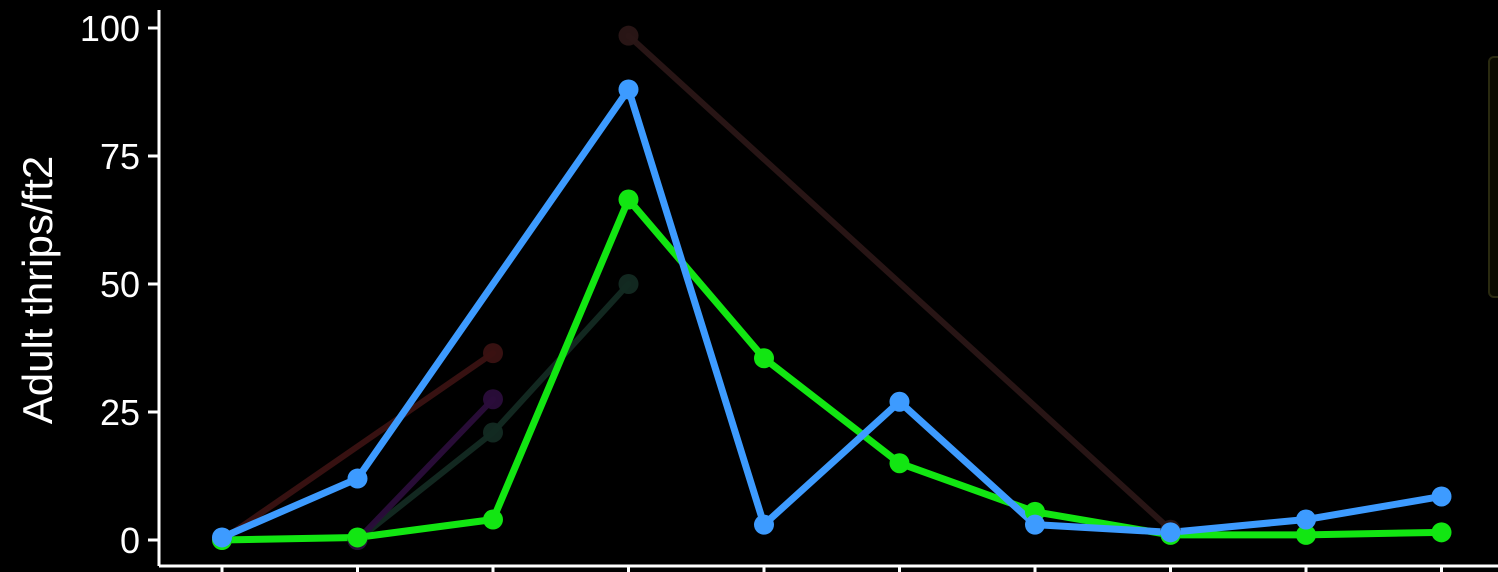 This screenshot has width=1498, height=572. I want to click on y-tick-label: 100, so click(110, 28).